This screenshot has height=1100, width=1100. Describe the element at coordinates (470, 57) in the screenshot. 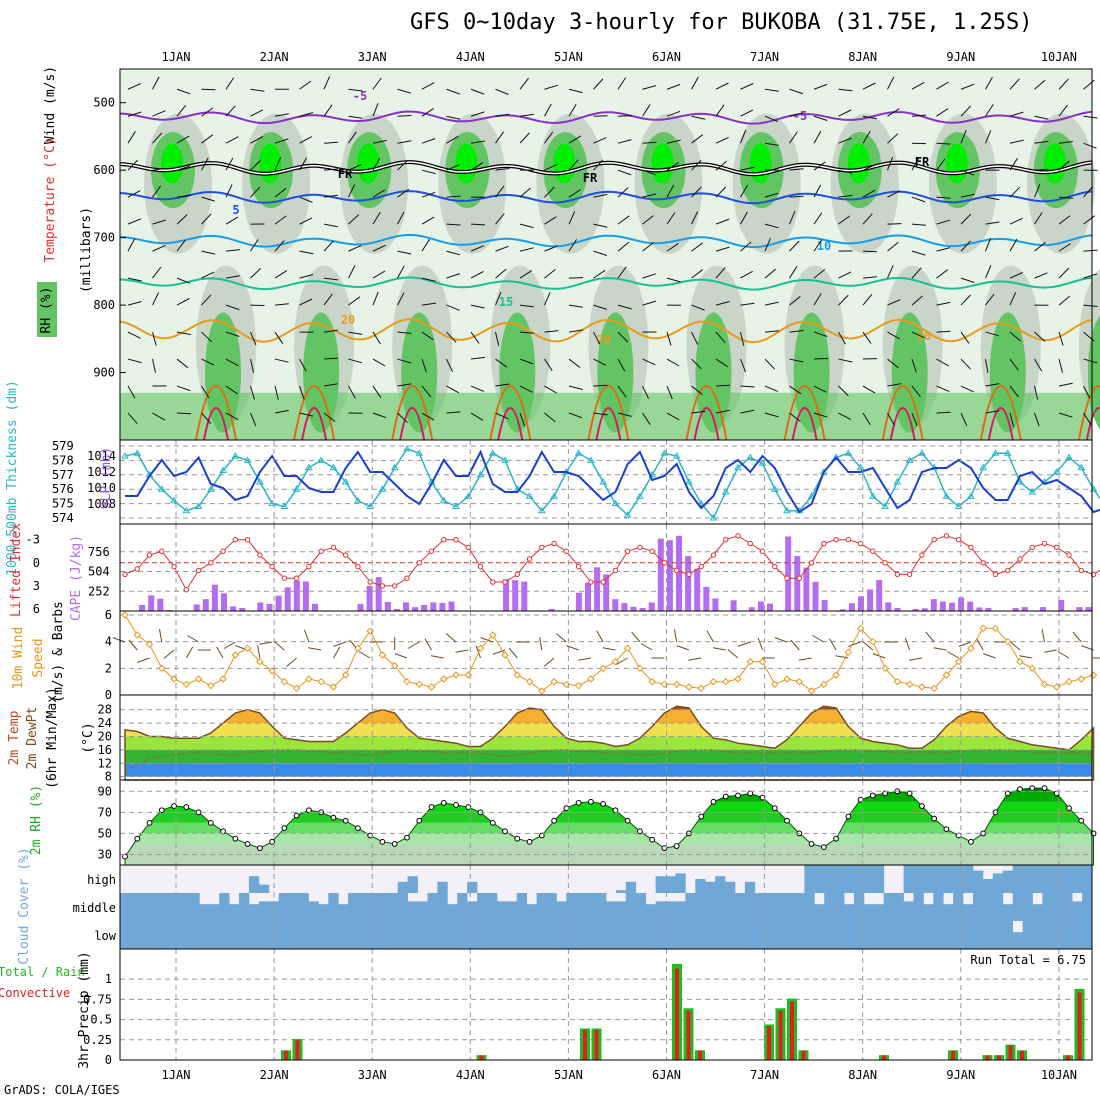

I see `day-label-top: 4JAN` at that location.